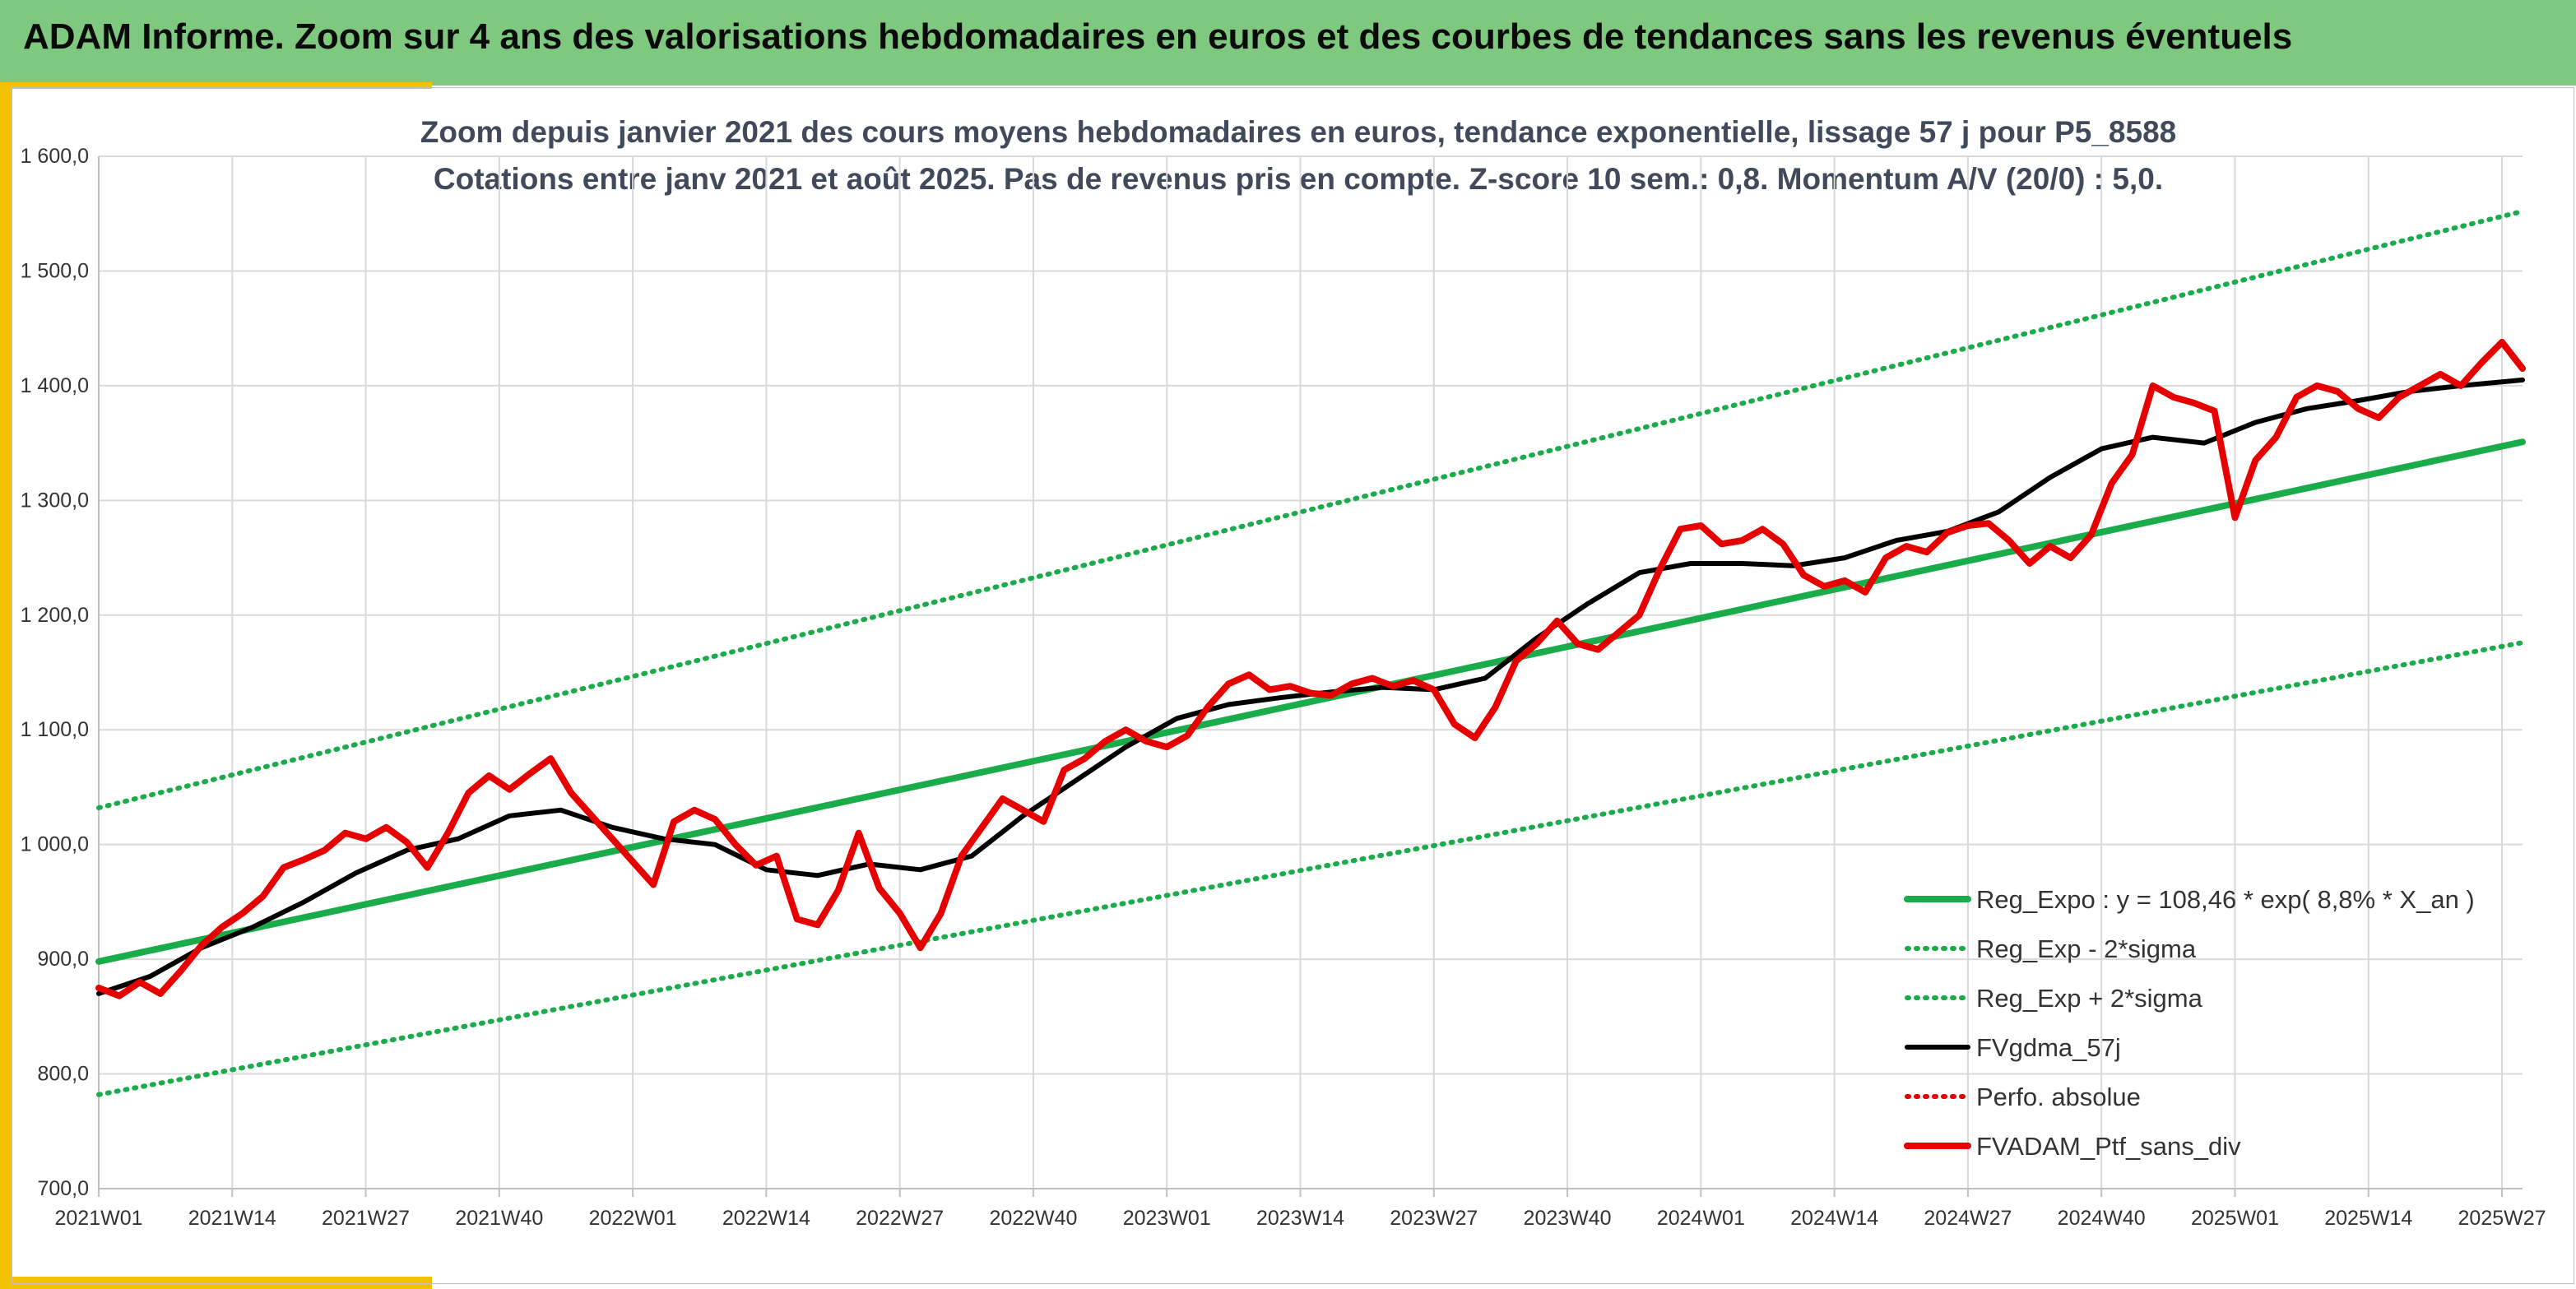 This screenshot has height=1289, width=2576. Describe the element at coordinates (216, 85) in the screenshot. I see `accent-line-top` at that location.